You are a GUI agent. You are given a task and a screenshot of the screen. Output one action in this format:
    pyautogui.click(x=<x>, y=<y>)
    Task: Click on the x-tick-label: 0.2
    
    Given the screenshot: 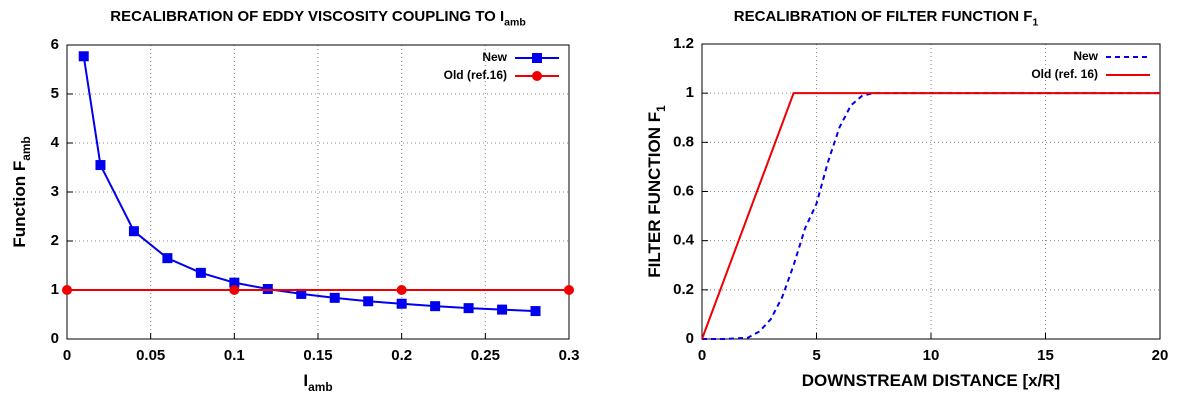 What is the action you would take?
    pyautogui.click(x=401, y=355)
    